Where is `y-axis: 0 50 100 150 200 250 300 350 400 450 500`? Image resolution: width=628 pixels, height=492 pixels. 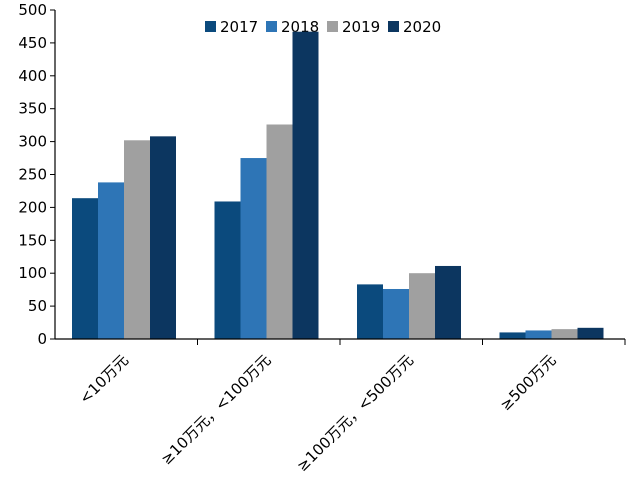
y-axis: 0 50 100 150 200 250 300 350 400 450 500 is located at coordinates (37, 174).